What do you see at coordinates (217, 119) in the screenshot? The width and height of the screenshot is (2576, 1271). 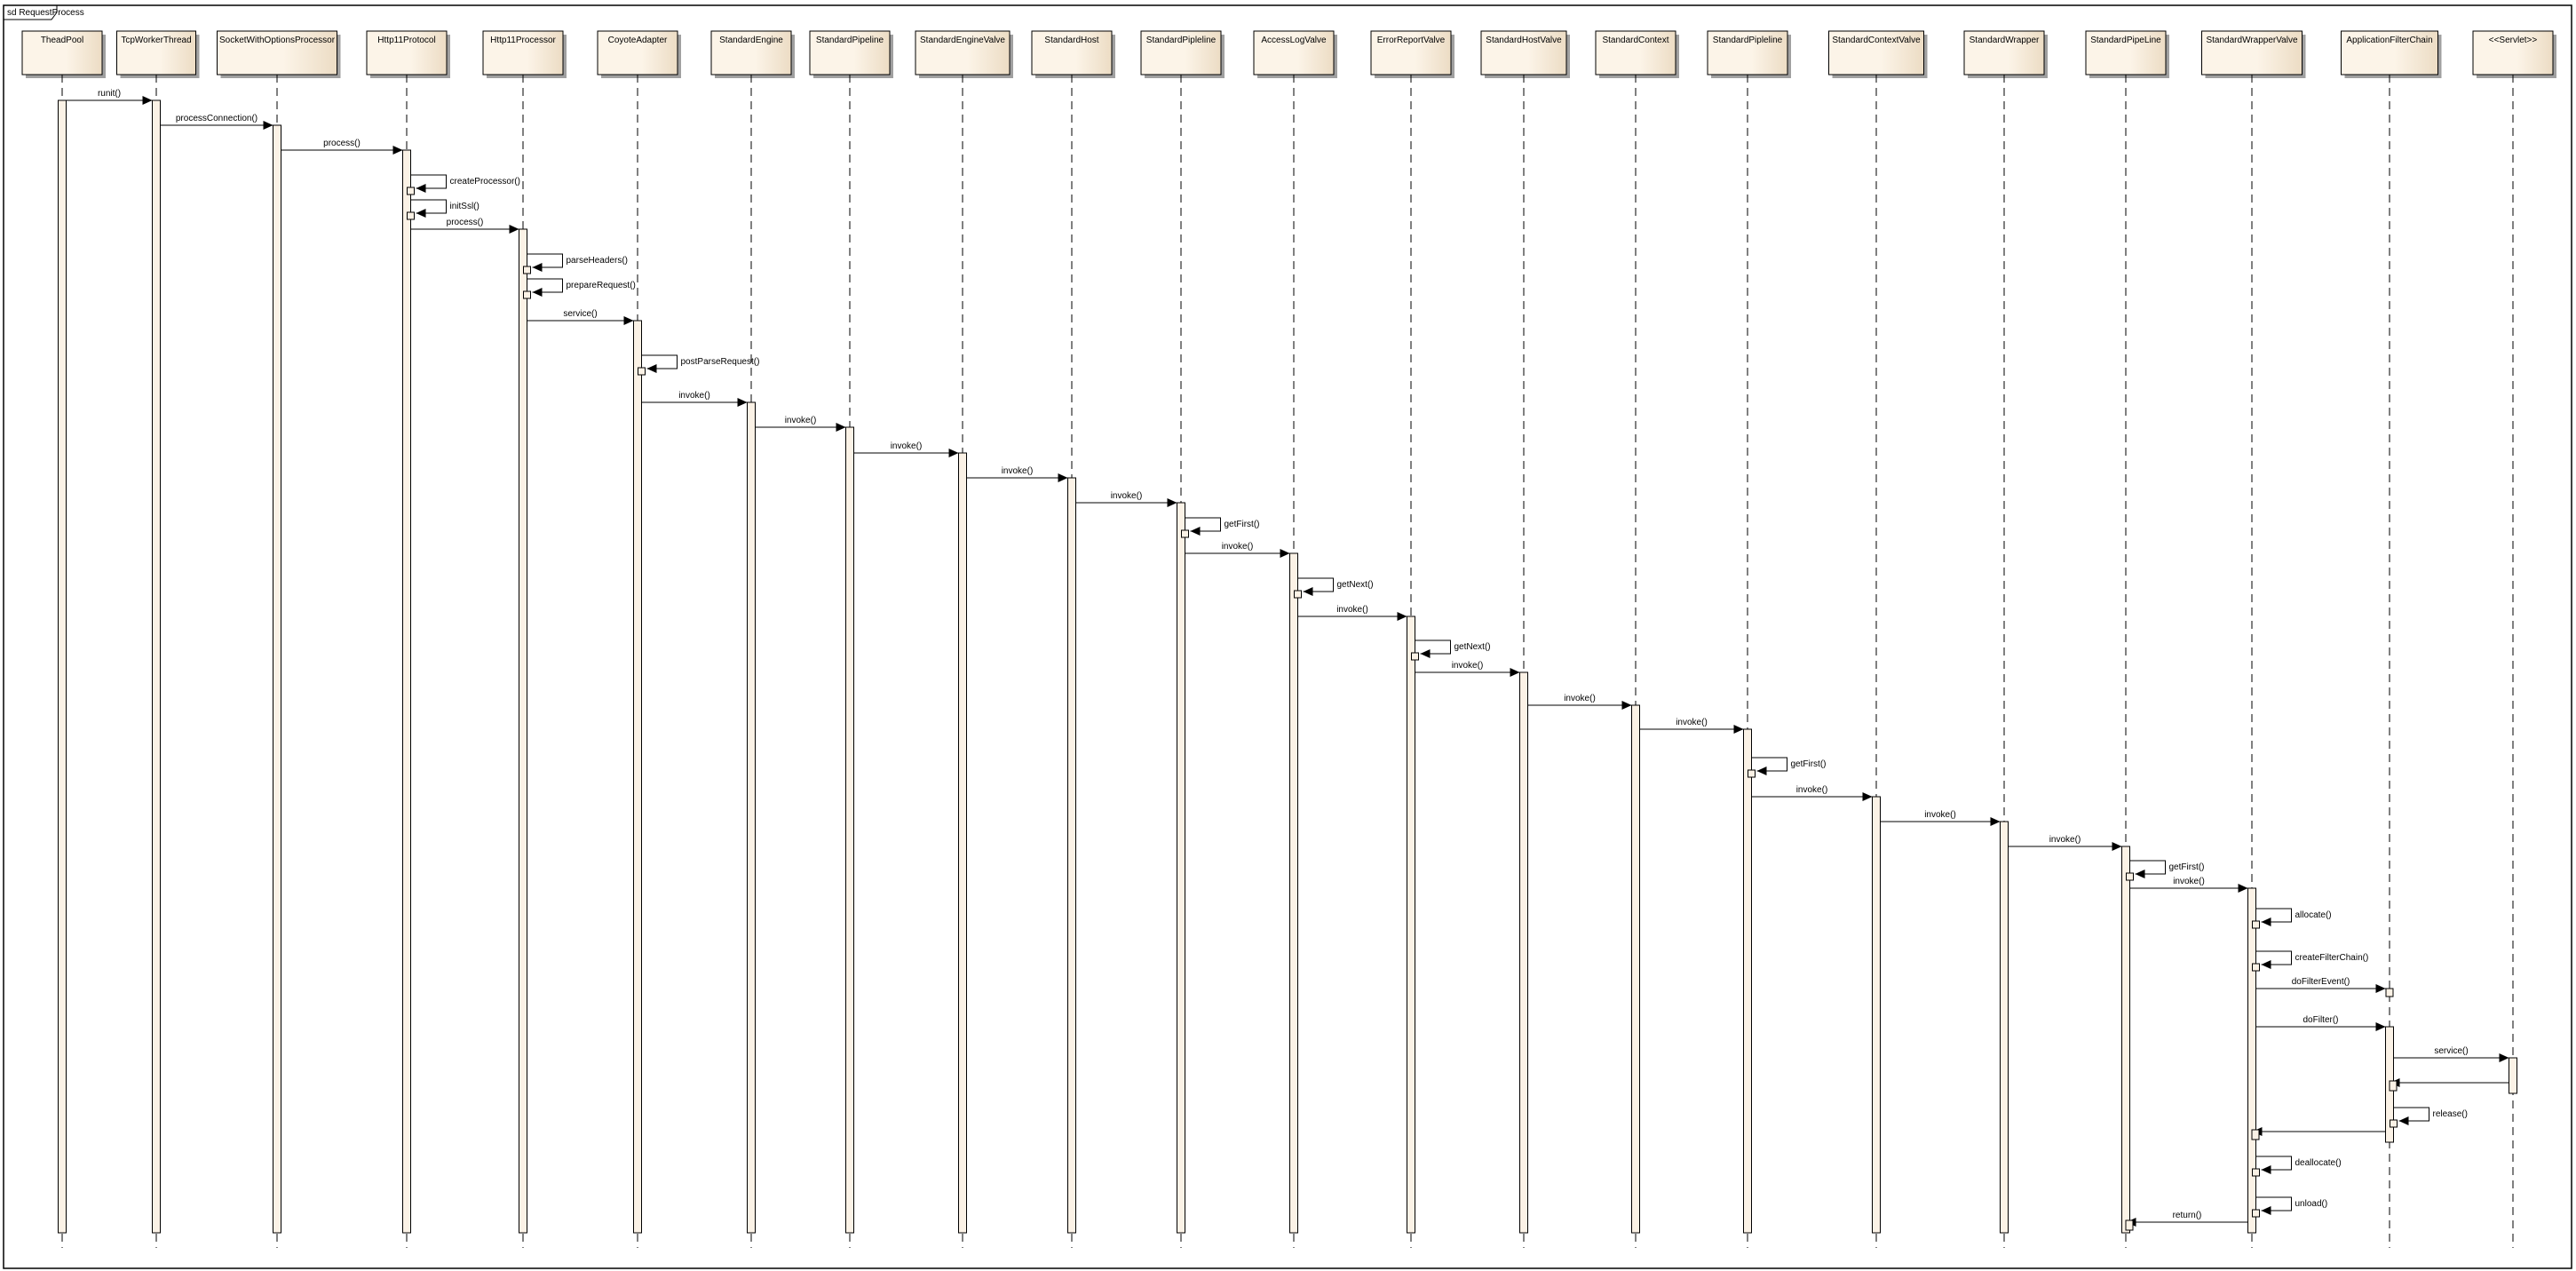 I see `message-label: processConnection()` at bounding box center [217, 119].